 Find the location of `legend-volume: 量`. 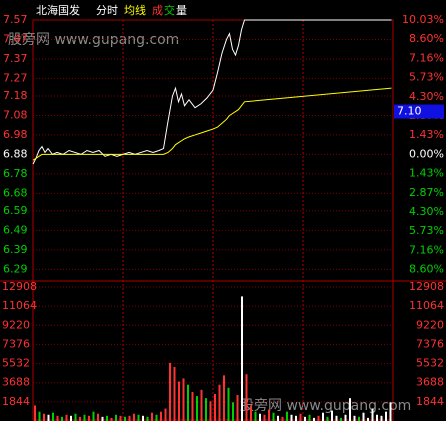

legend-volume: 量 is located at coordinates (181, 10).